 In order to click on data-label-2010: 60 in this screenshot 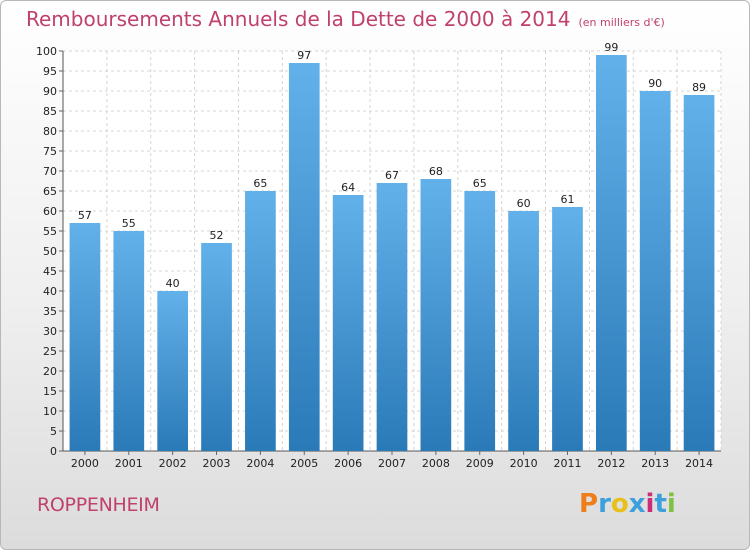, I will do `click(524, 203)`.